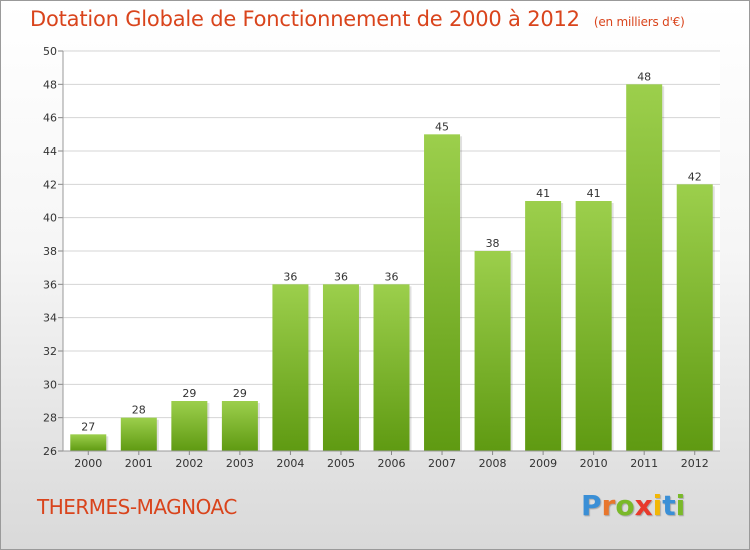 The width and height of the screenshot is (750, 550). What do you see at coordinates (625, 505) in the screenshot?
I see `logo-letter: o` at bounding box center [625, 505].